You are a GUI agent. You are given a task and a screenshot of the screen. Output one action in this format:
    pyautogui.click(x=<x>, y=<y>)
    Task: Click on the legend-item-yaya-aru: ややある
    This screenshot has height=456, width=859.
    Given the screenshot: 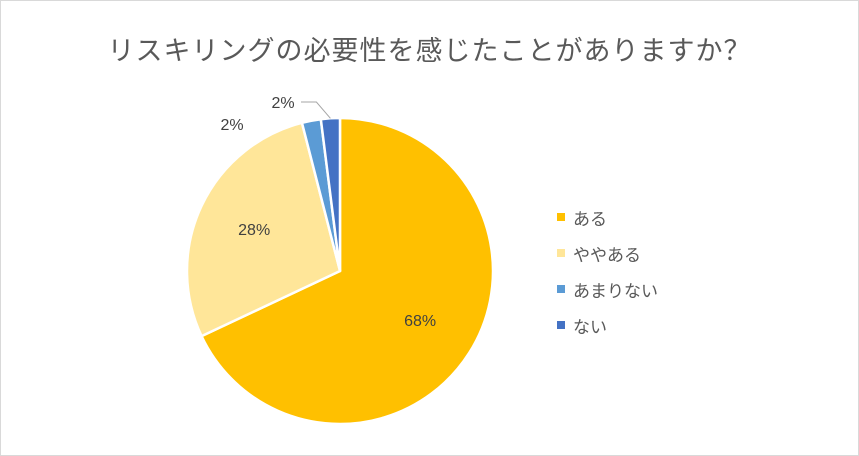 What is the action you would take?
    pyautogui.click(x=607, y=253)
    